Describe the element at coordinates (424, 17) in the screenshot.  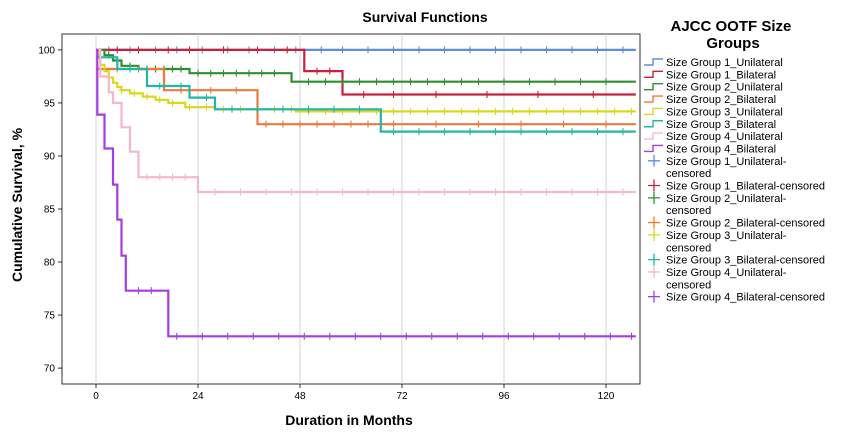
I see `chart-title: Survival Functions` at that location.